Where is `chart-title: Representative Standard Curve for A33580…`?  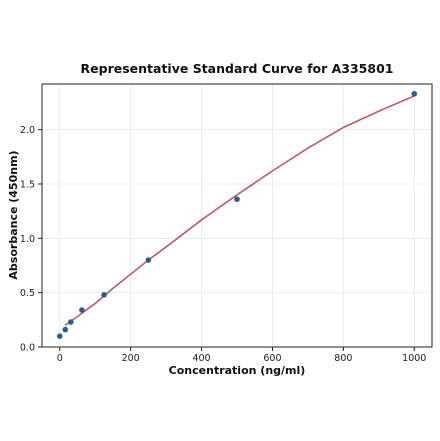
chart-title: Representative Standard Curve for A33580… is located at coordinates (237, 68).